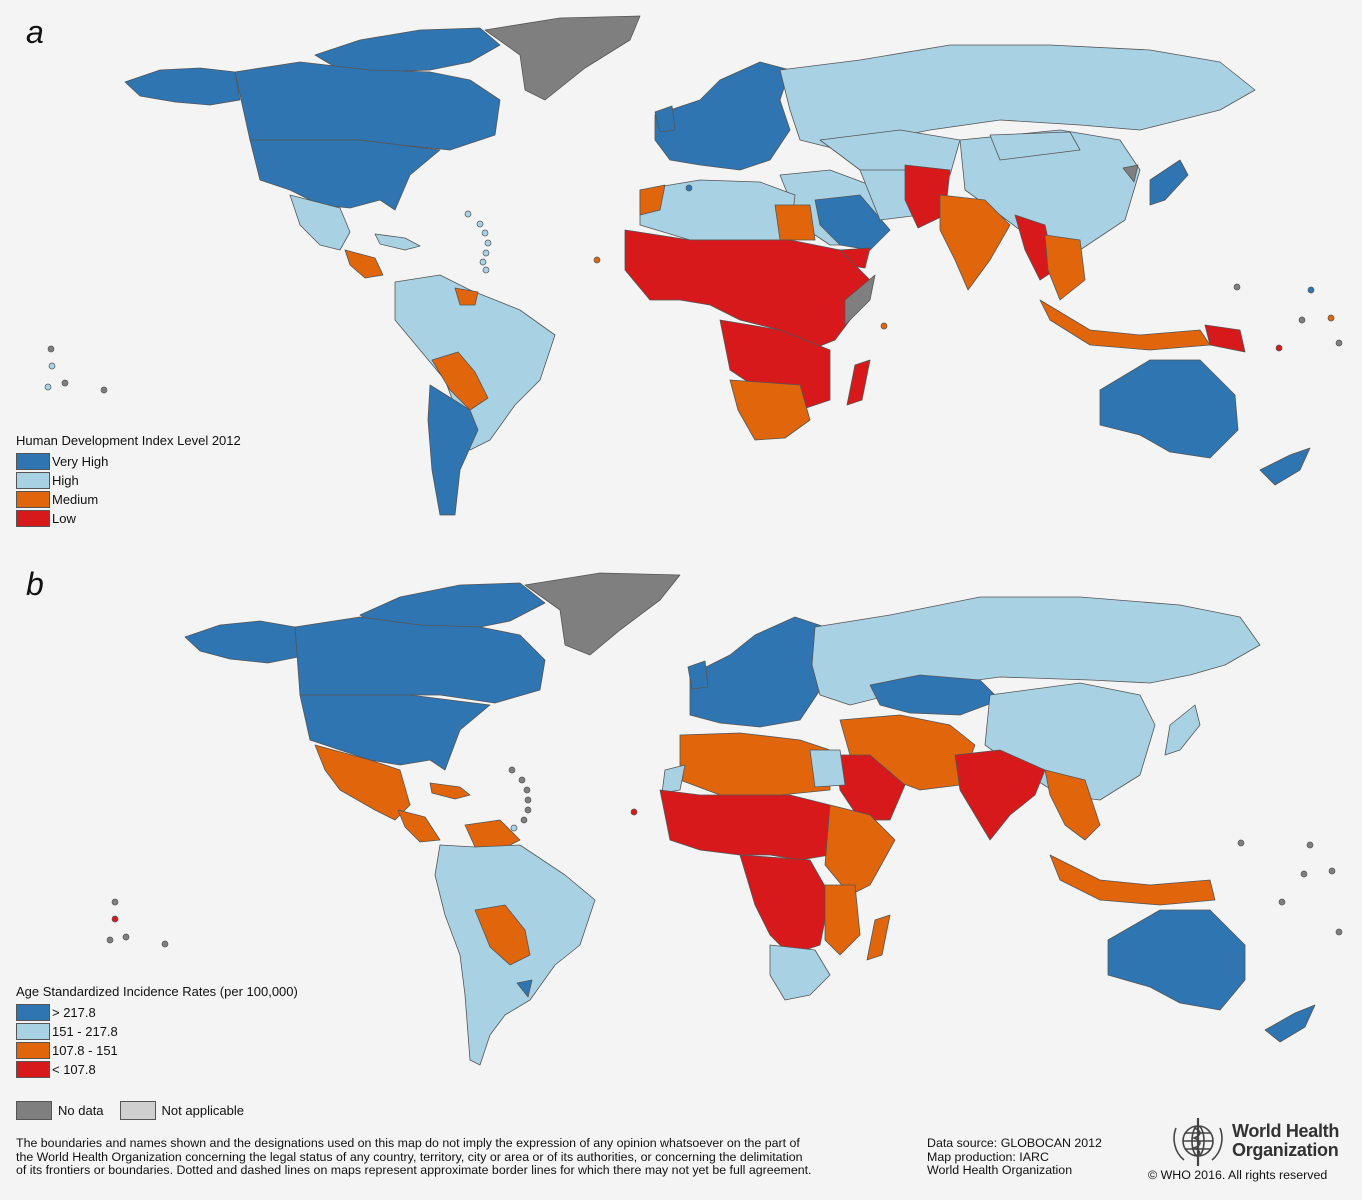  Describe the element at coordinates (755, 825) in the screenshot. I see `region-west-africa` at that location.